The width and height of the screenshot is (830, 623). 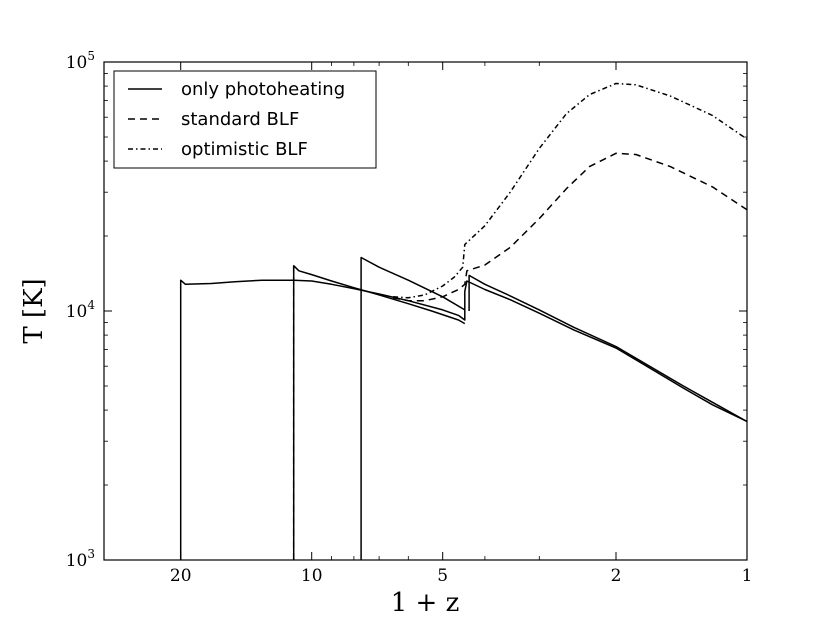 I want to click on y-axis-label-text: T [K], so click(x=34, y=310).